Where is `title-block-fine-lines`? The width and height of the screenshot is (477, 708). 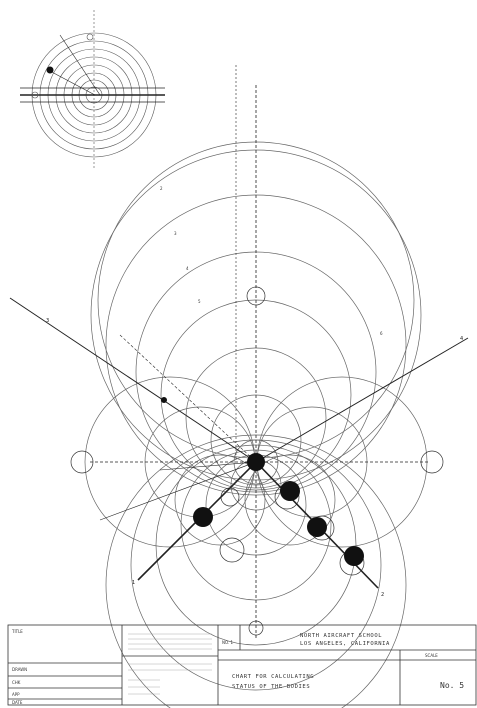
title-block-fine-lines is located at coordinates (170, 664).